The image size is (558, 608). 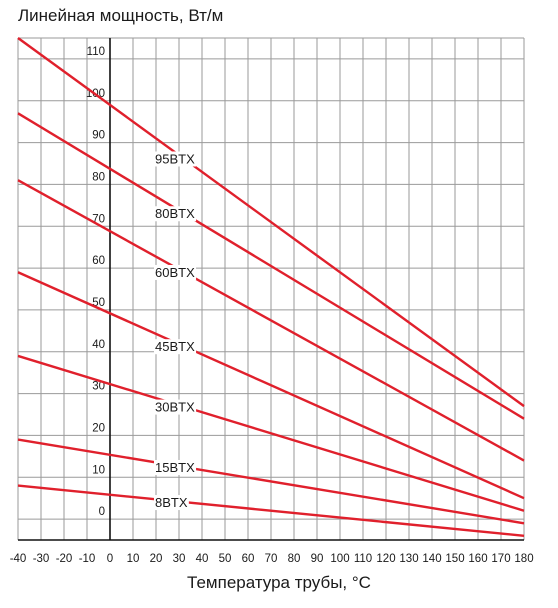 I want to click on x-tick-label: 100, so click(x=339, y=559).